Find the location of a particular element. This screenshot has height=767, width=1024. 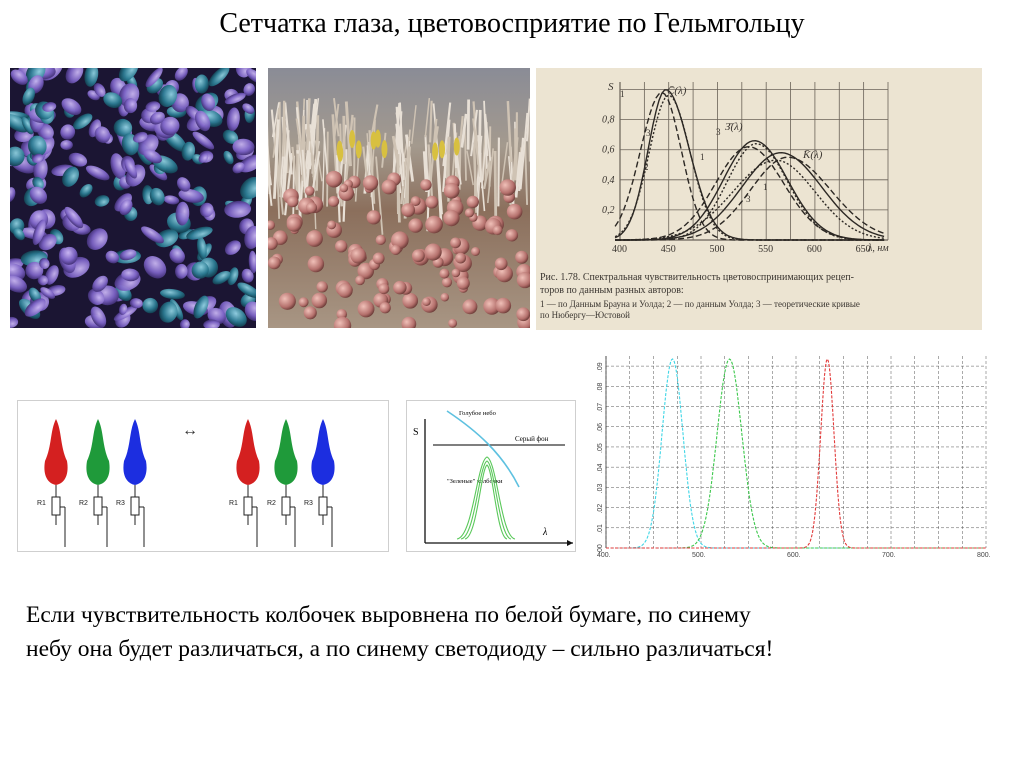

book-xtick: 550 is located at coordinates (765, 249).